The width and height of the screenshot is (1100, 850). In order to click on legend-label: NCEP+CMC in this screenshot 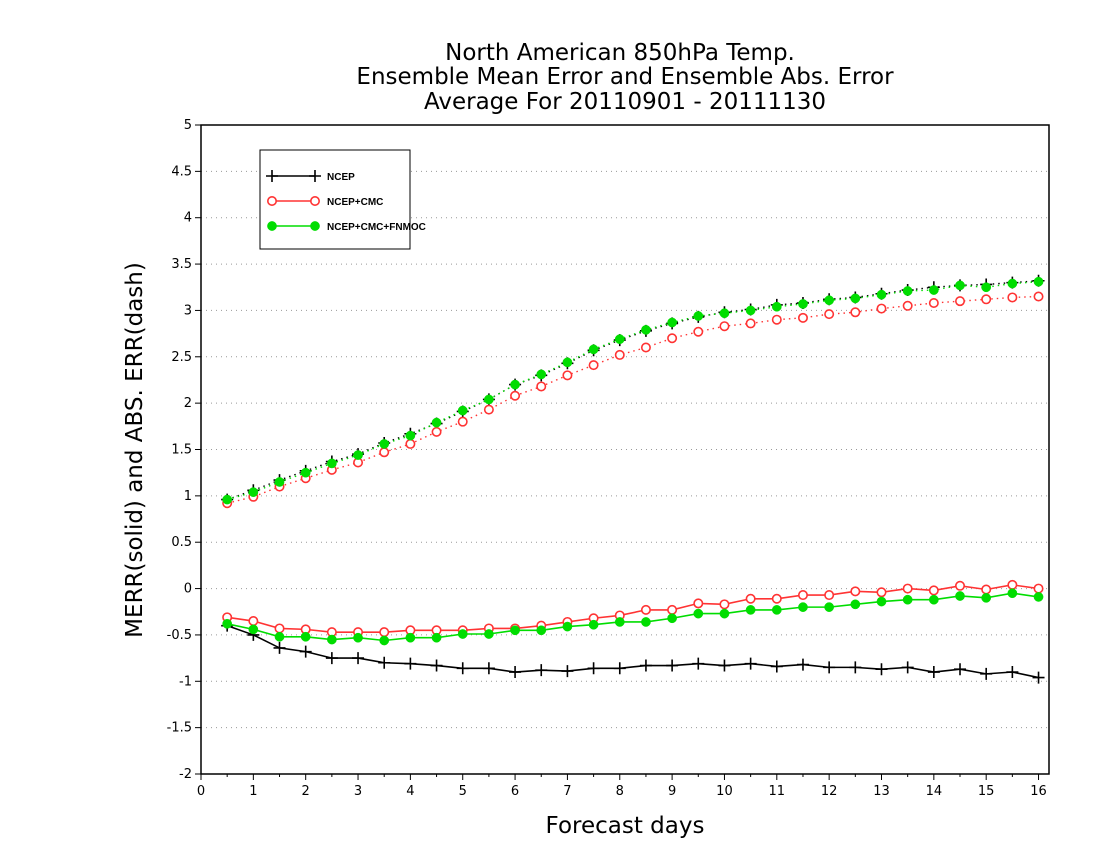, I will do `click(355, 202)`.